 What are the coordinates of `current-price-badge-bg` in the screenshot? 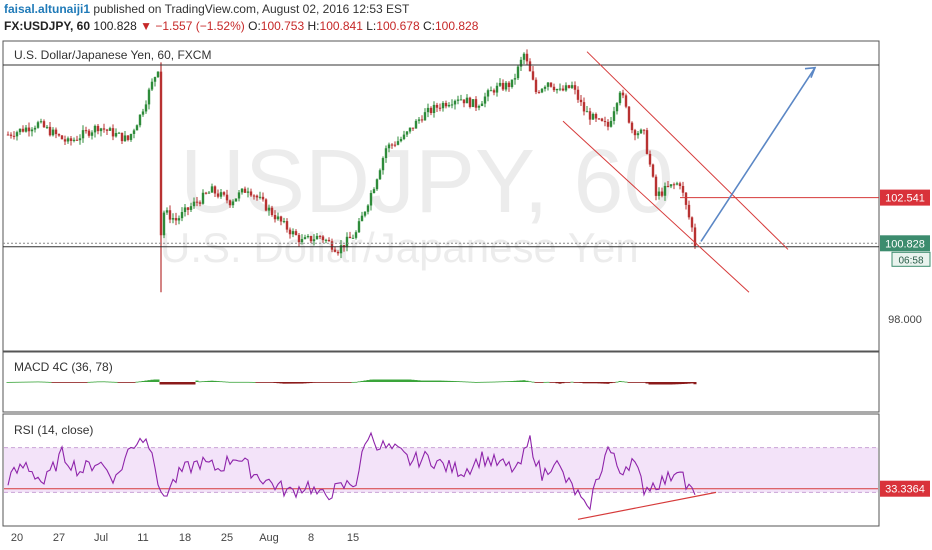 It's located at (905, 243).